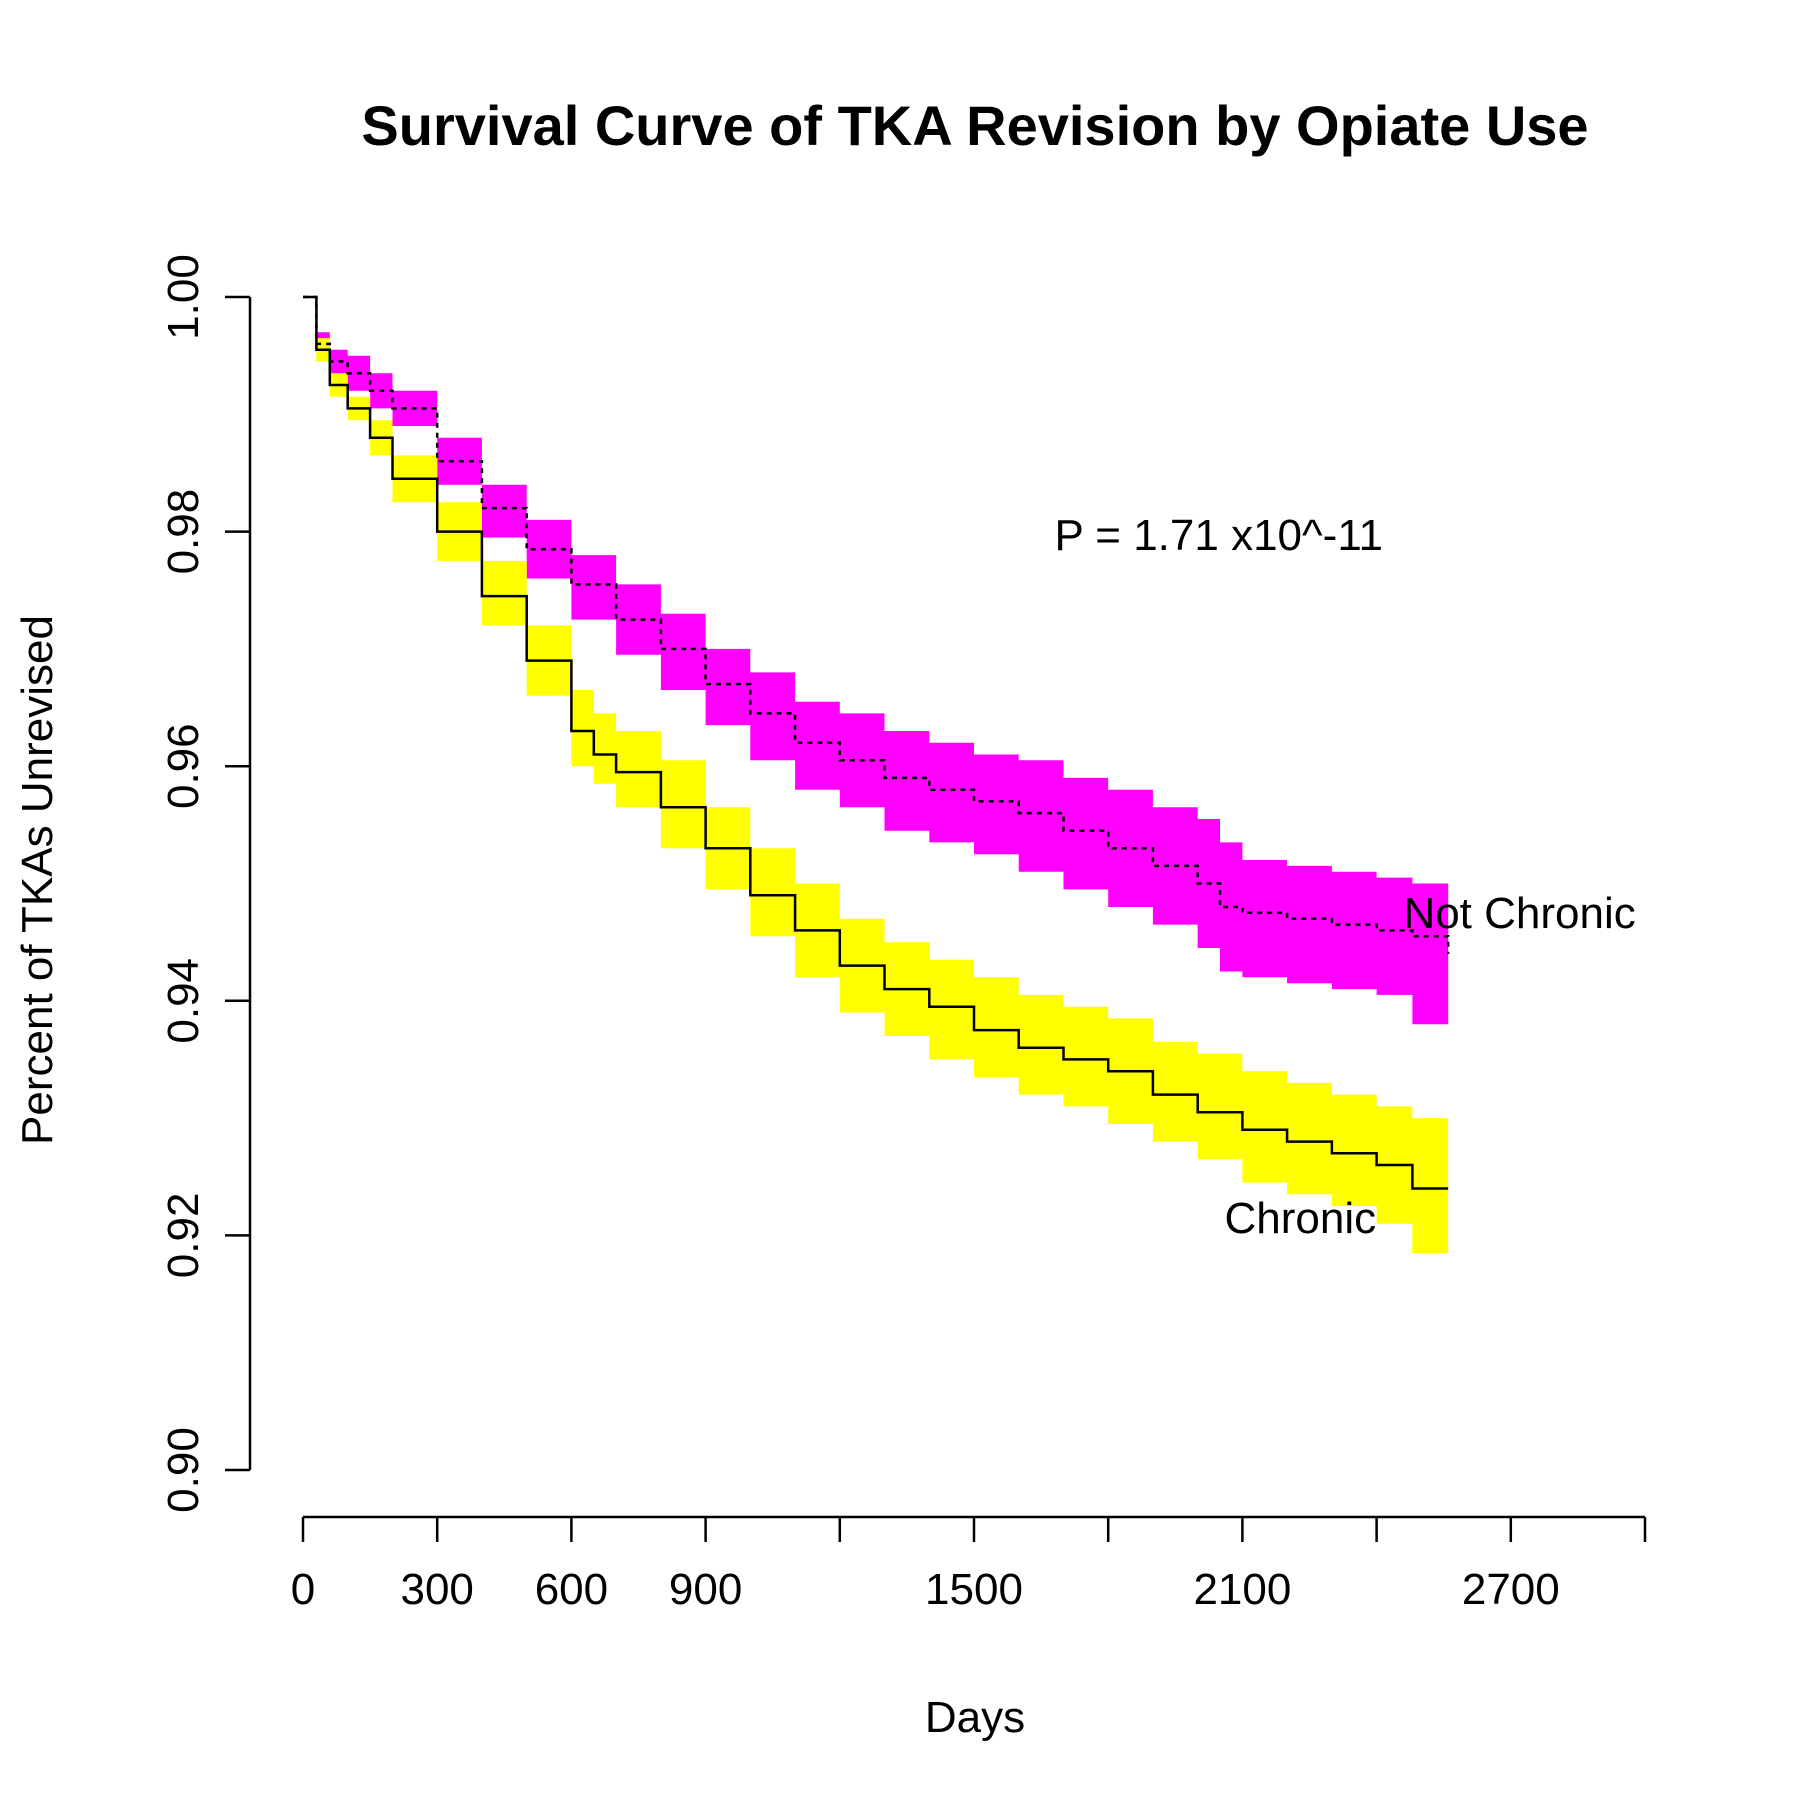  What do you see at coordinates (705, 1589) in the screenshot?
I see `x-tick-label: 900` at bounding box center [705, 1589].